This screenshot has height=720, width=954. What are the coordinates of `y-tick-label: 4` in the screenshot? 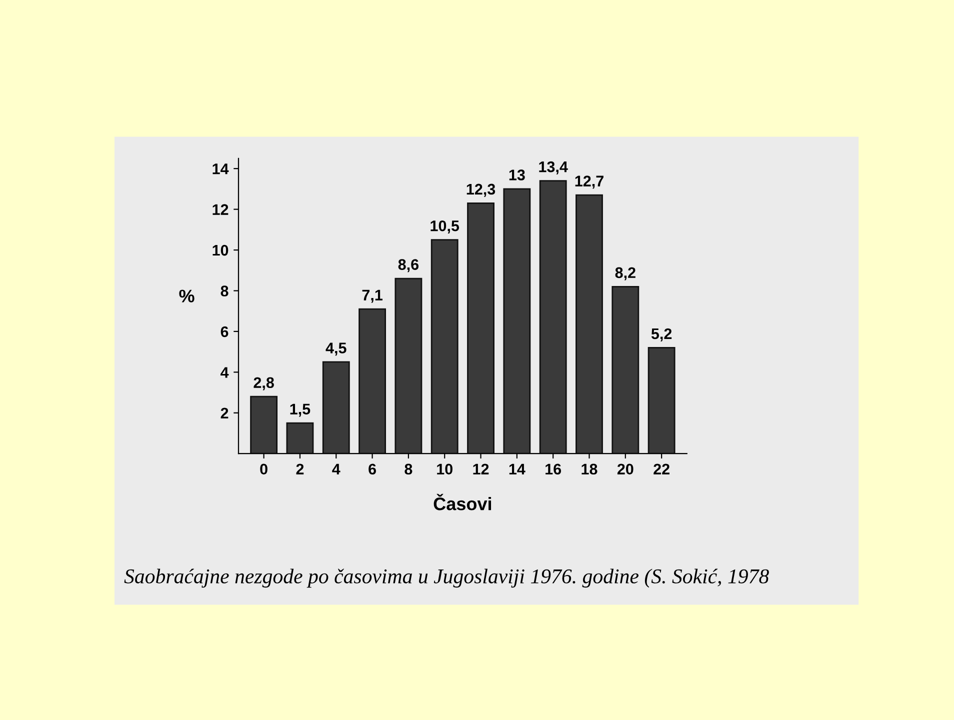 It's located at (224, 372).